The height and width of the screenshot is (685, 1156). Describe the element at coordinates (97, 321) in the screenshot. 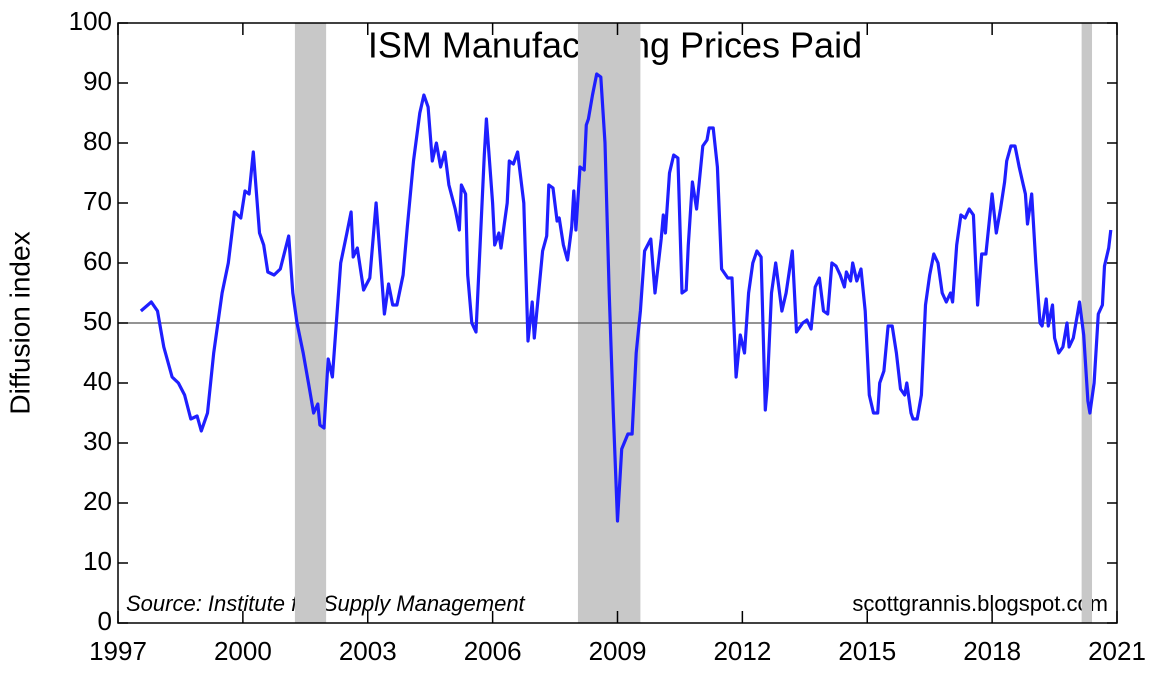

I see `y-tick-label: 50` at that location.